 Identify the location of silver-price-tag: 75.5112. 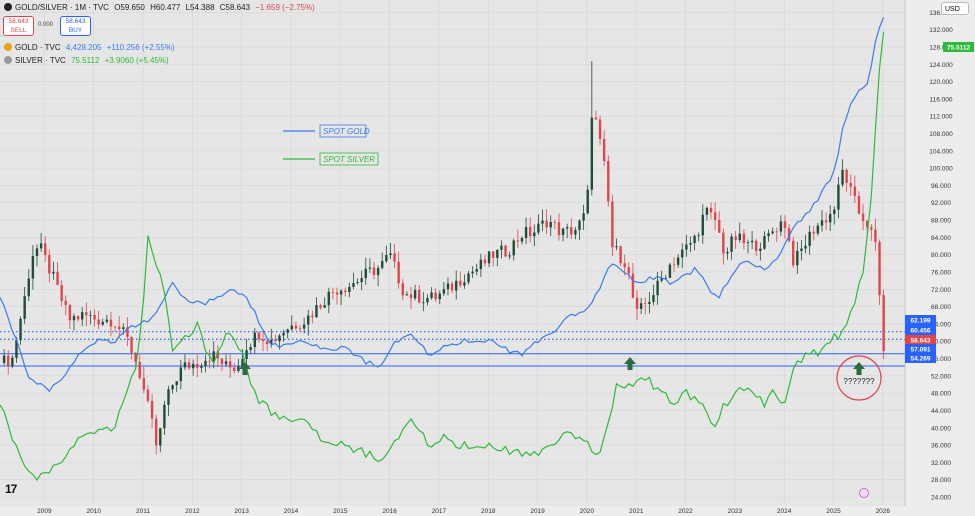
(959, 48).